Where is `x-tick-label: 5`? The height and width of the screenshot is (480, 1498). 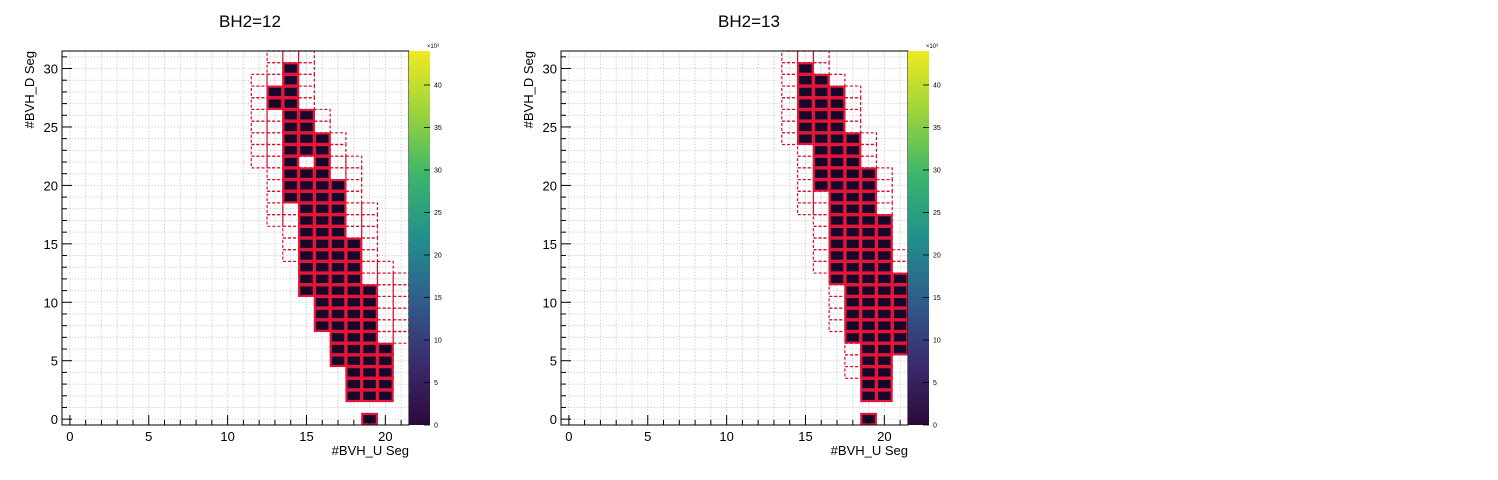
x-tick-label: 5 is located at coordinates (148, 436).